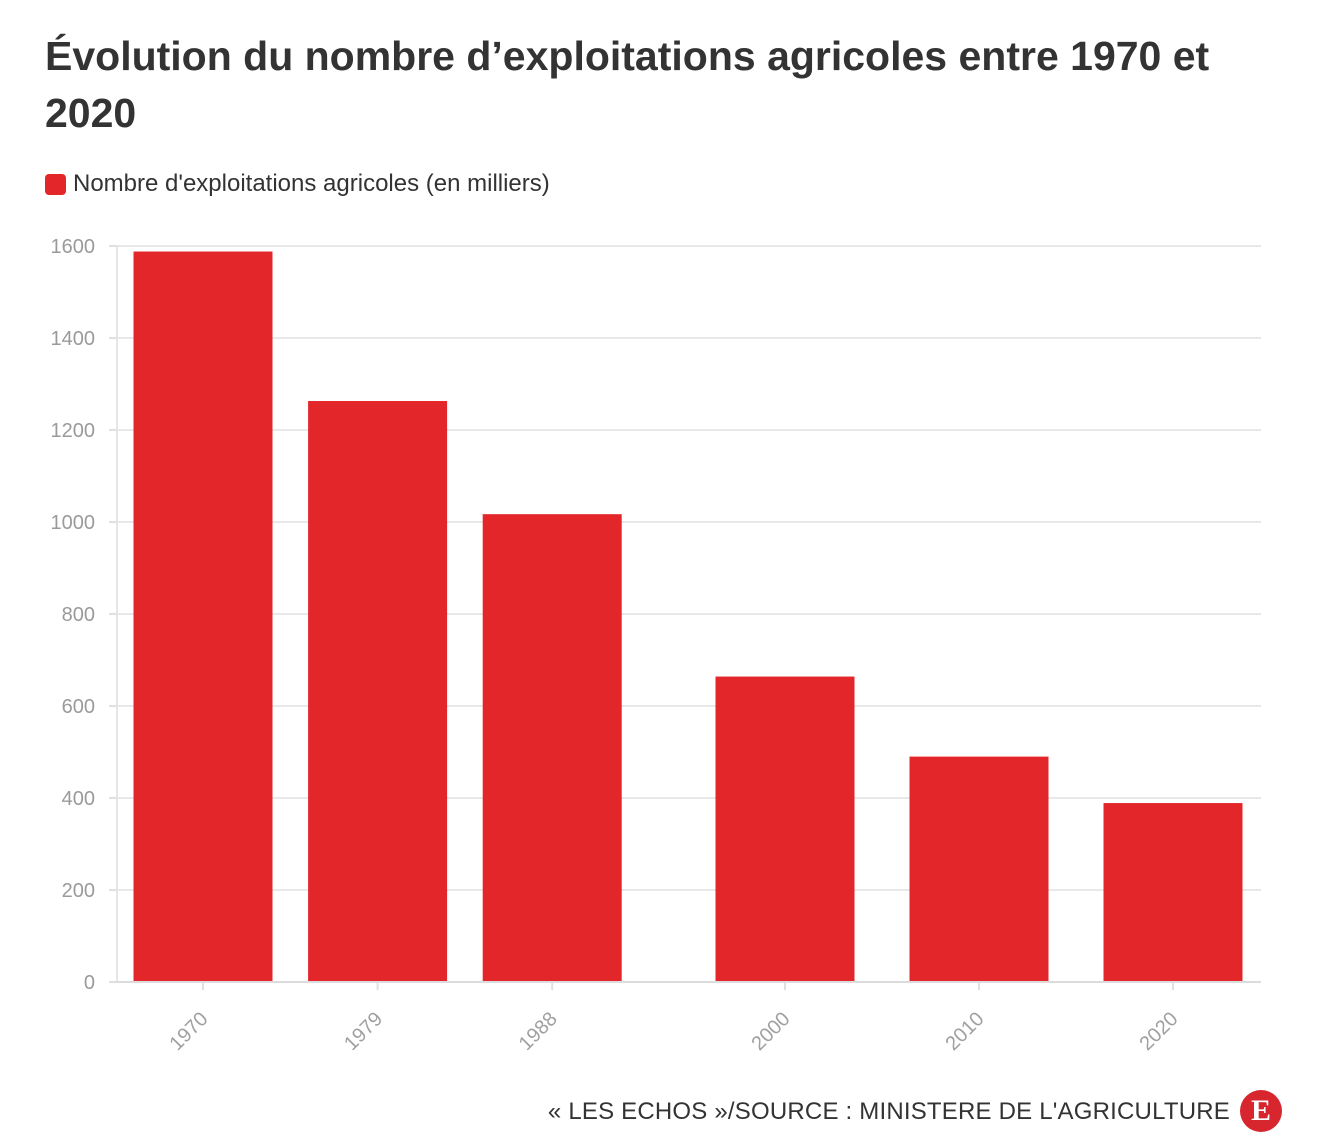  What do you see at coordinates (363, 1031) in the screenshot?
I see `x-tick-label: 1979` at bounding box center [363, 1031].